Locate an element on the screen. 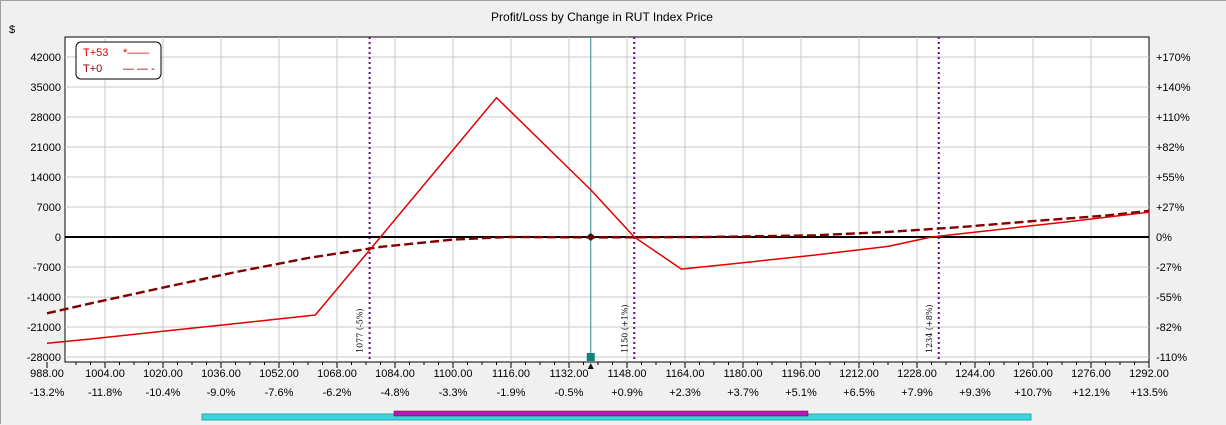 This screenshot has width=1226, height=425. y-tick-label: 7000 is located at coordinates (49, 208).